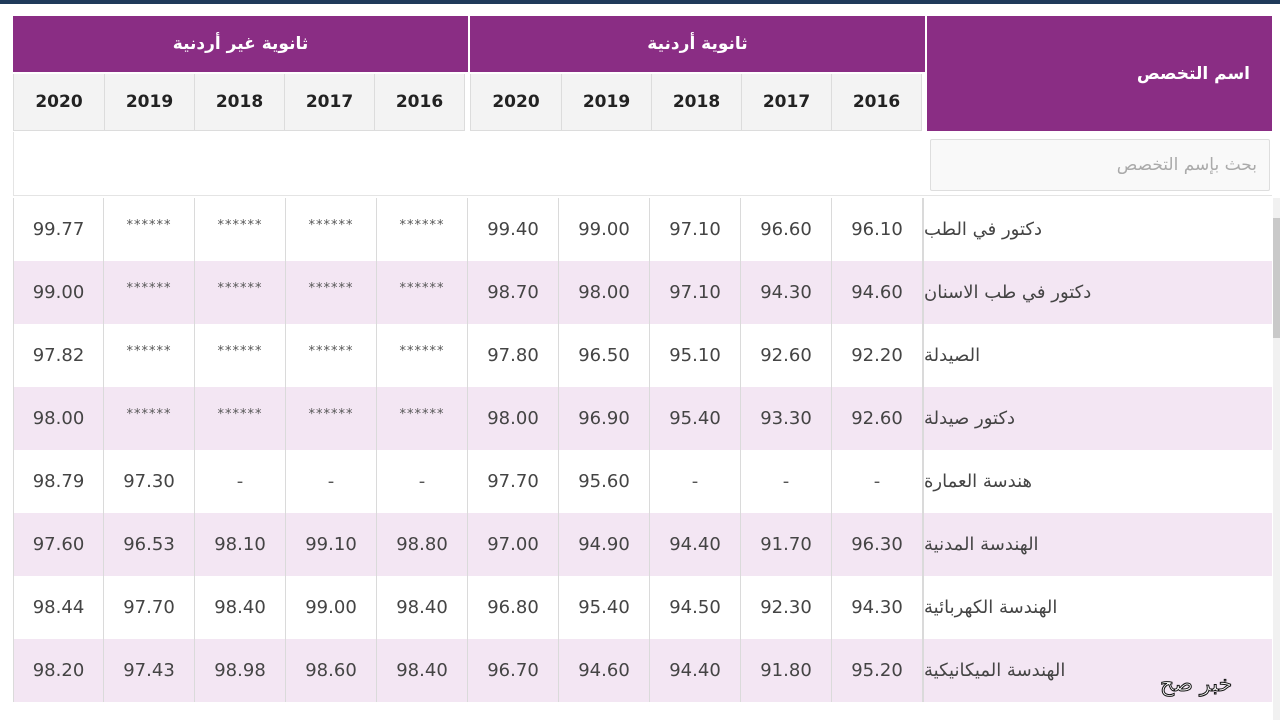 The height and width of the screenshot is (720, 1280). I want to click on score-cell: 94.40, so click(695, 544).